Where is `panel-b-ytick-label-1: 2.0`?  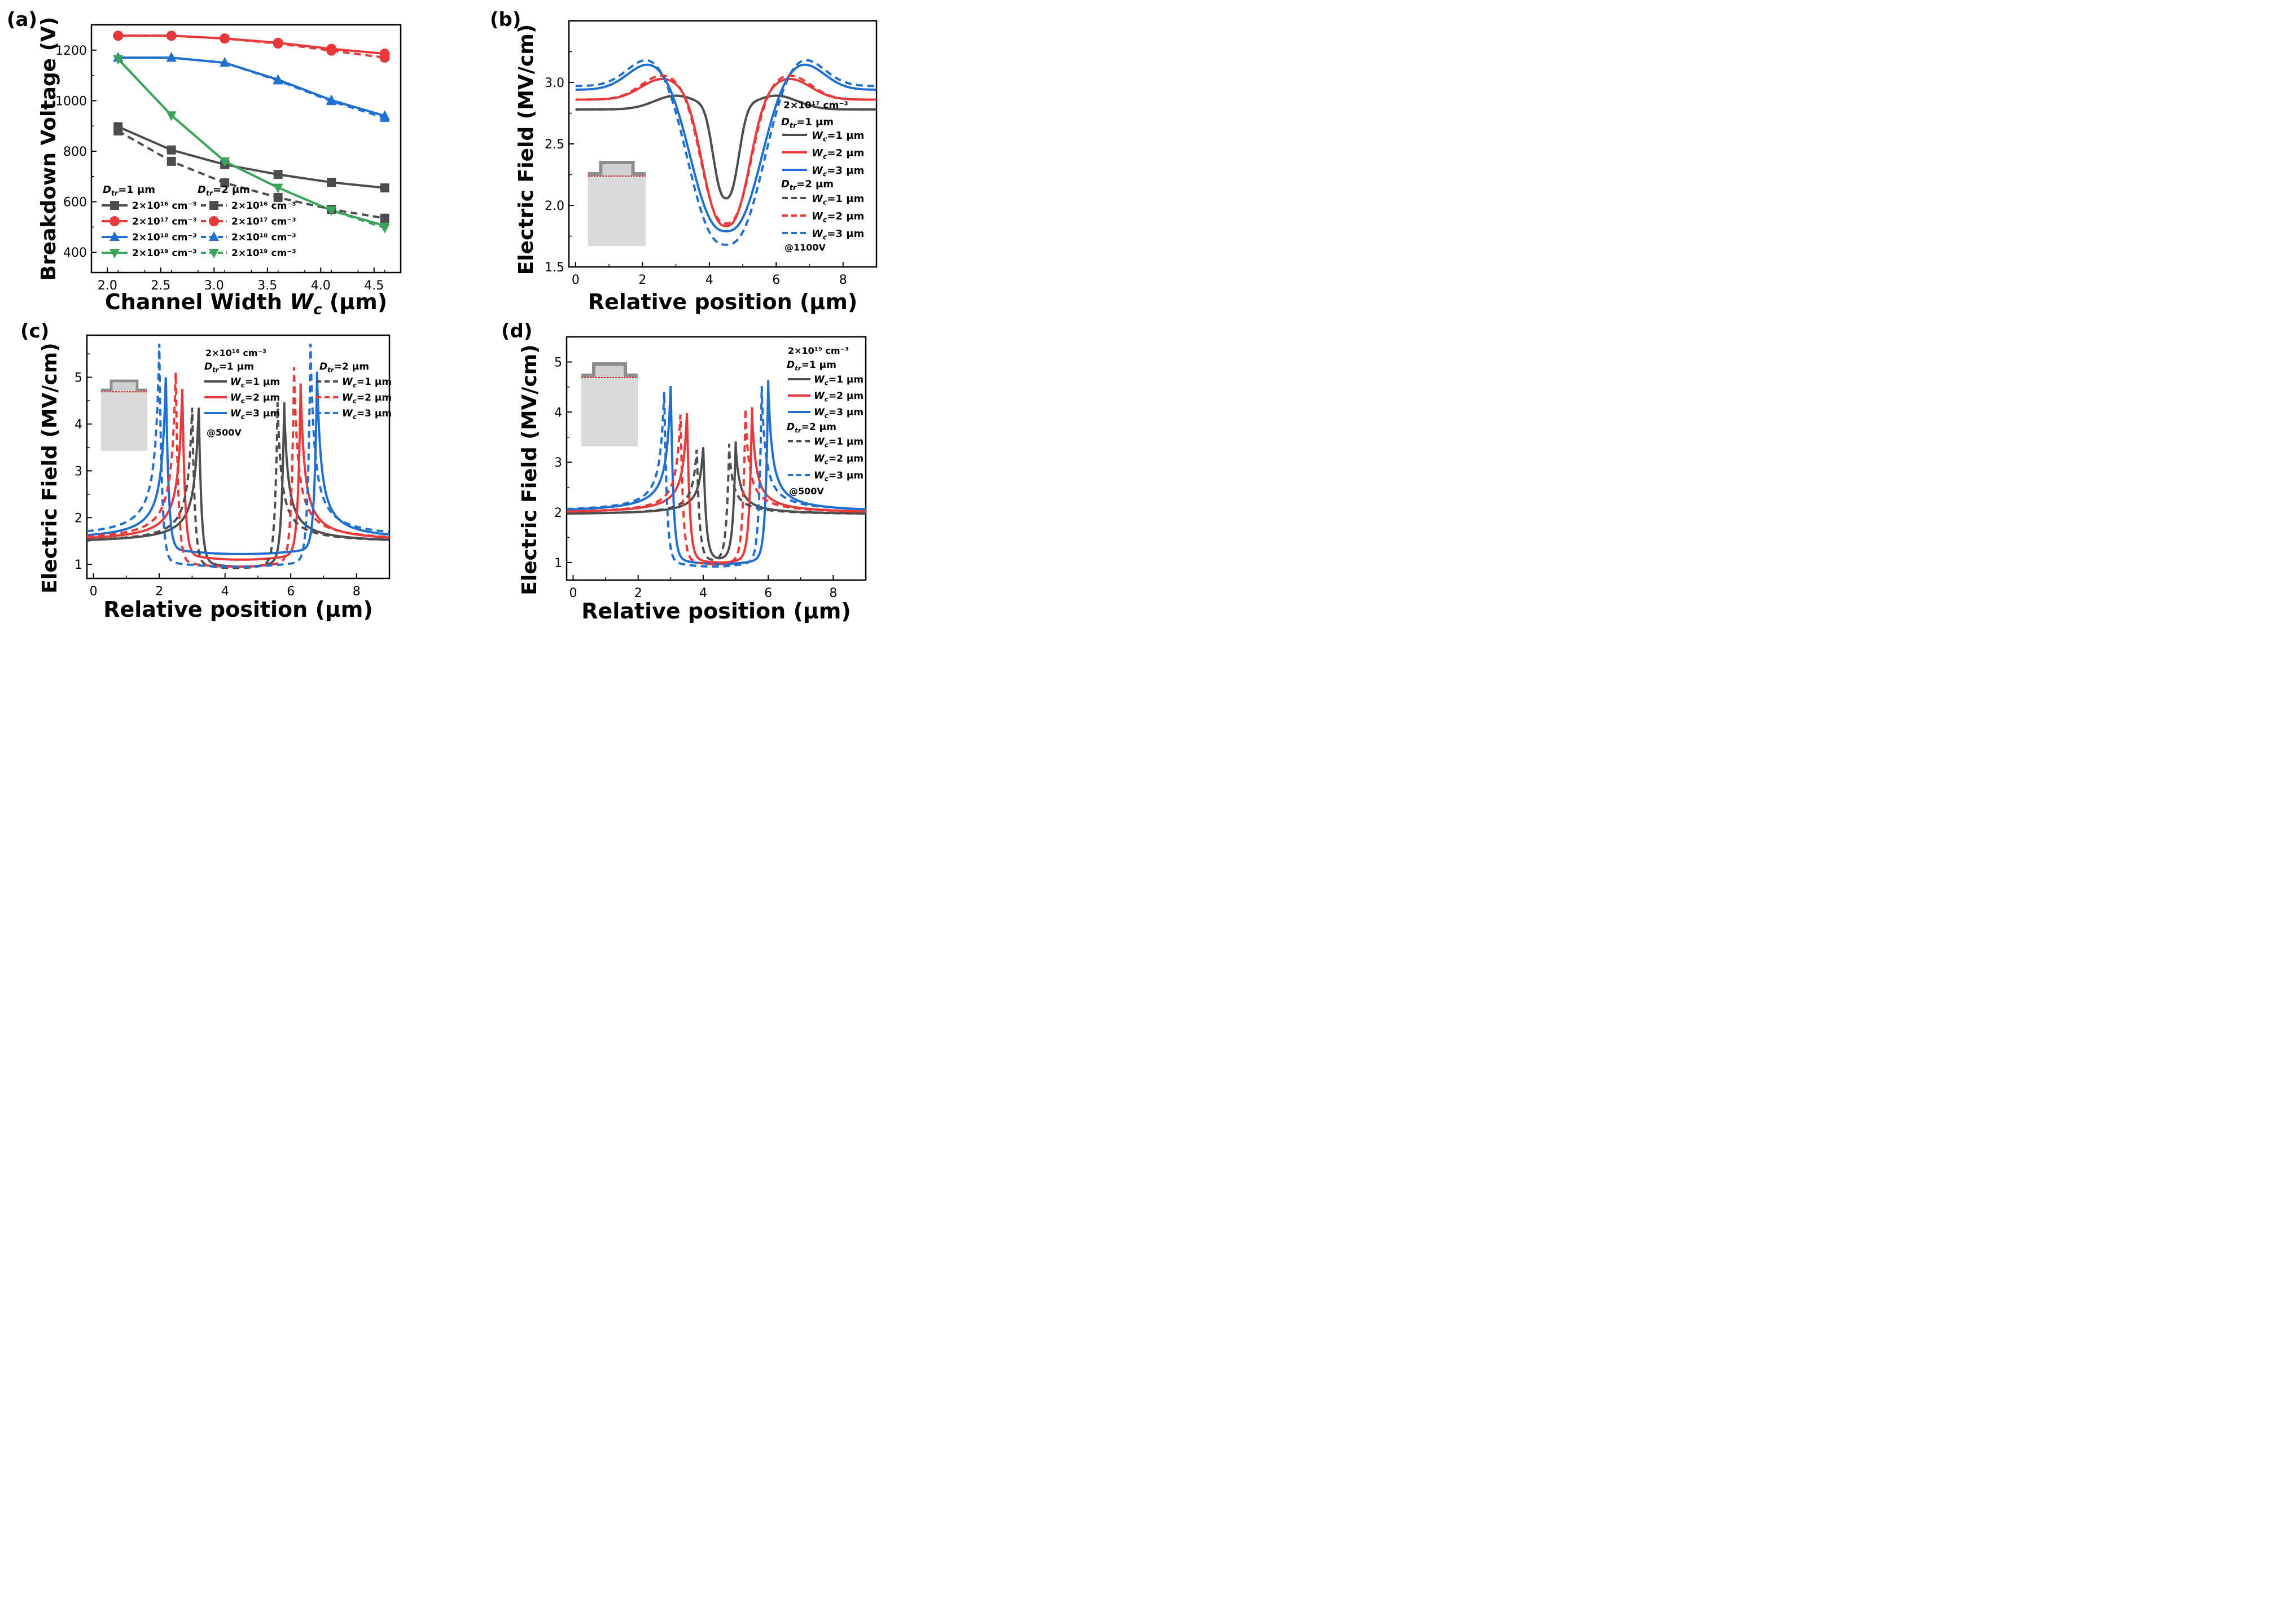
panel-b-ytick-label-1: 2.0 is located at coordinates (554, 206).